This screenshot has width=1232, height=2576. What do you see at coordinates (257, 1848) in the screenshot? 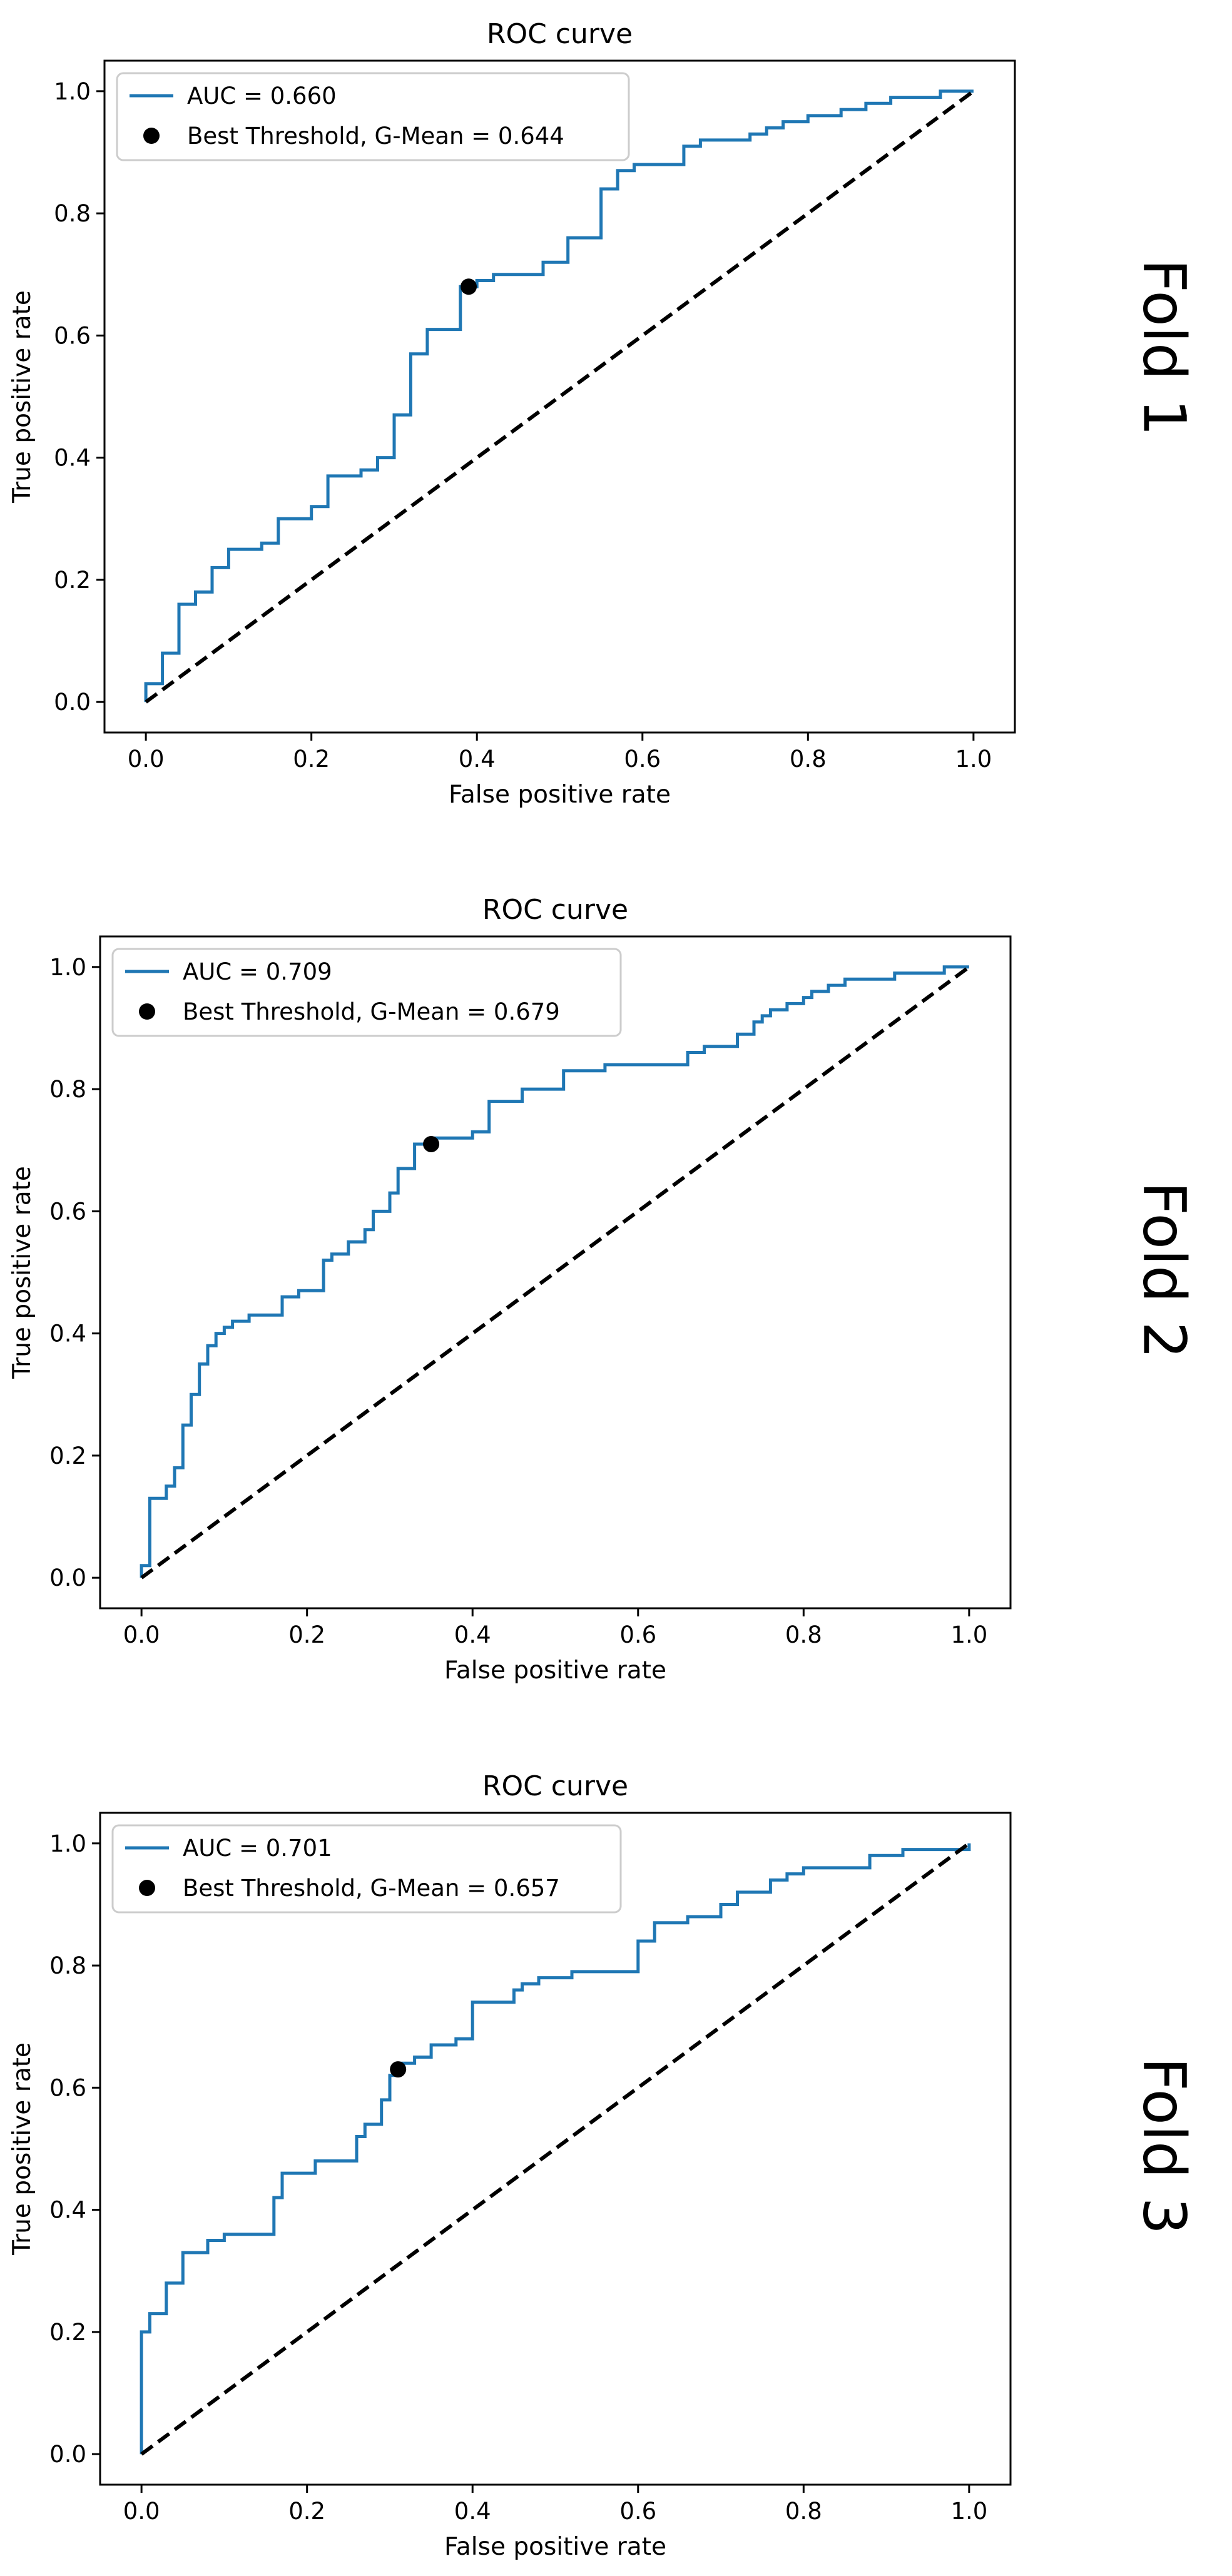
I see `legend-auc-label: AUC = 0.701` at bounding box center [257, 1848].